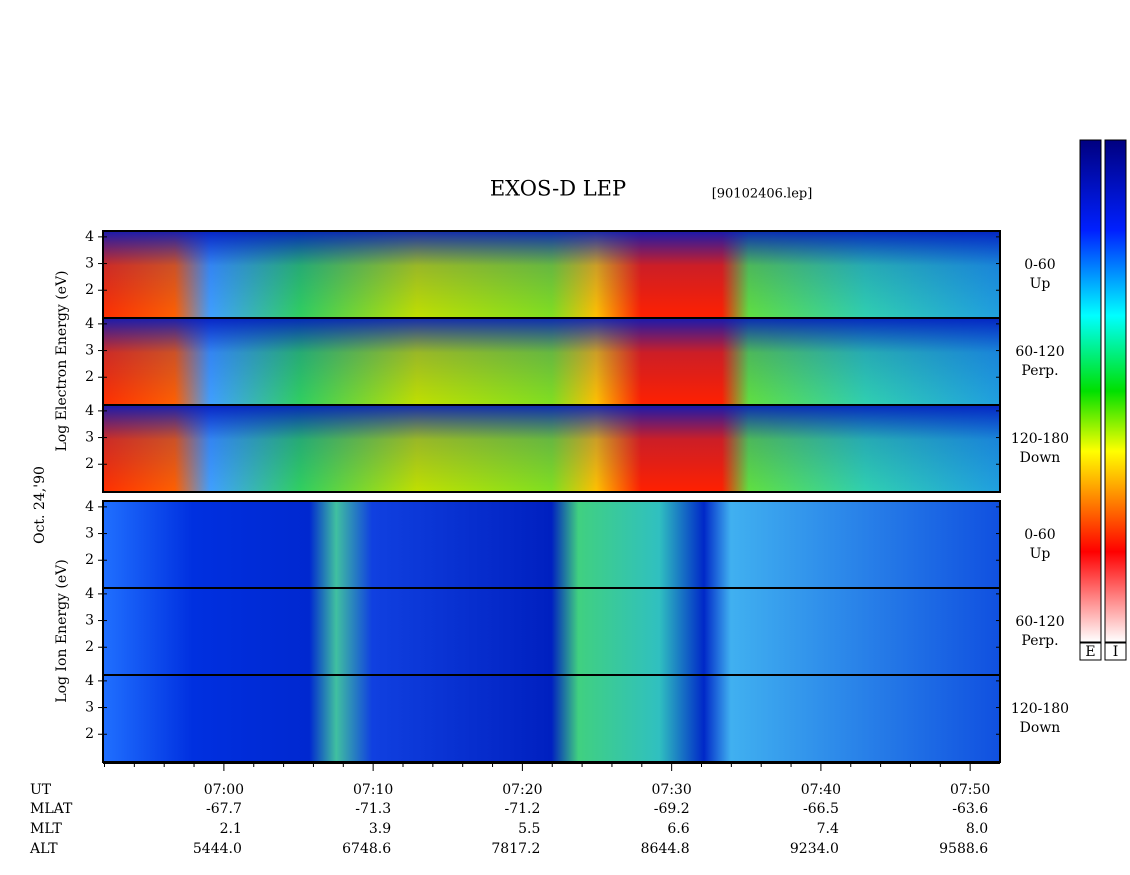 The height and width of the screenshot is (875, 1130). I want to click on ephemeris-value: -63.6, so click(970, 809).